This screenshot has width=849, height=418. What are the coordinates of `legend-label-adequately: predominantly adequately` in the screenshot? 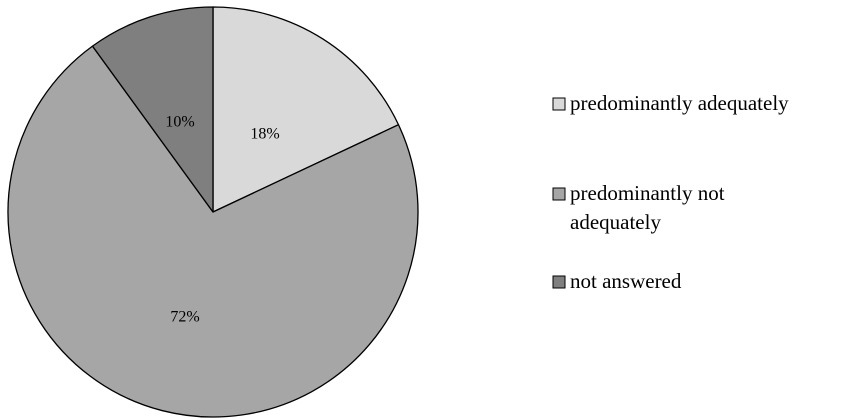 It's located at (679, 103).